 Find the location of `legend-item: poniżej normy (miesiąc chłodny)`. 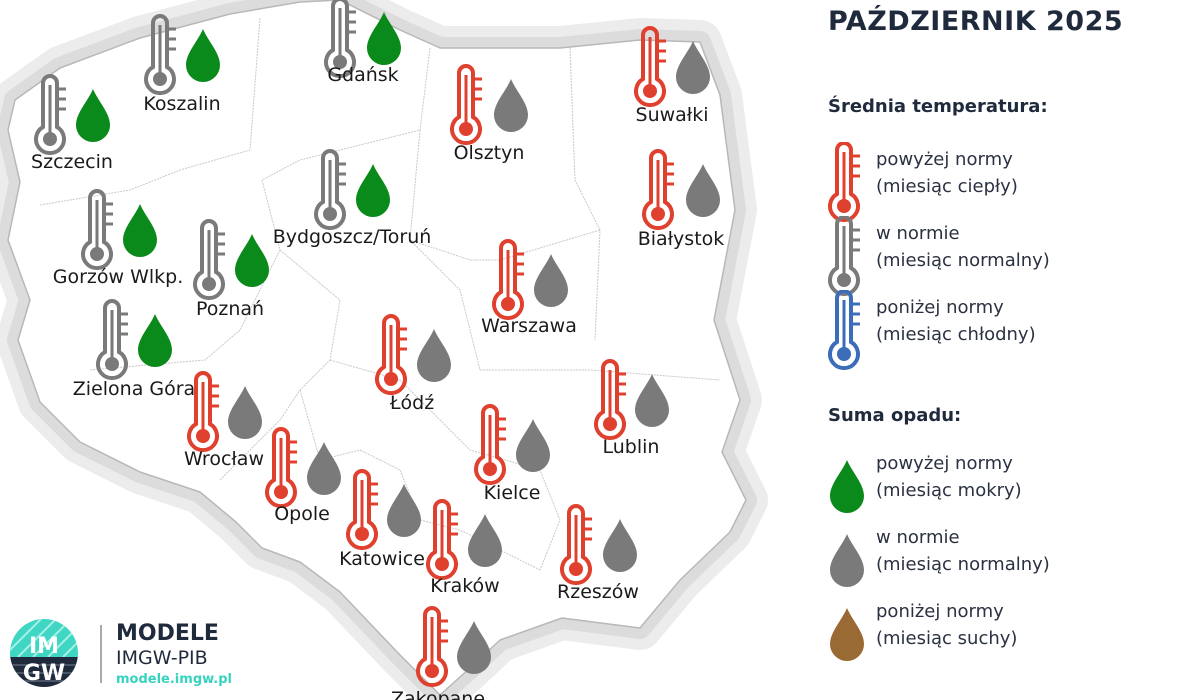

legend-item: poniżej normy (miesiąc chłodny) is located at coordinates (1008, 330).